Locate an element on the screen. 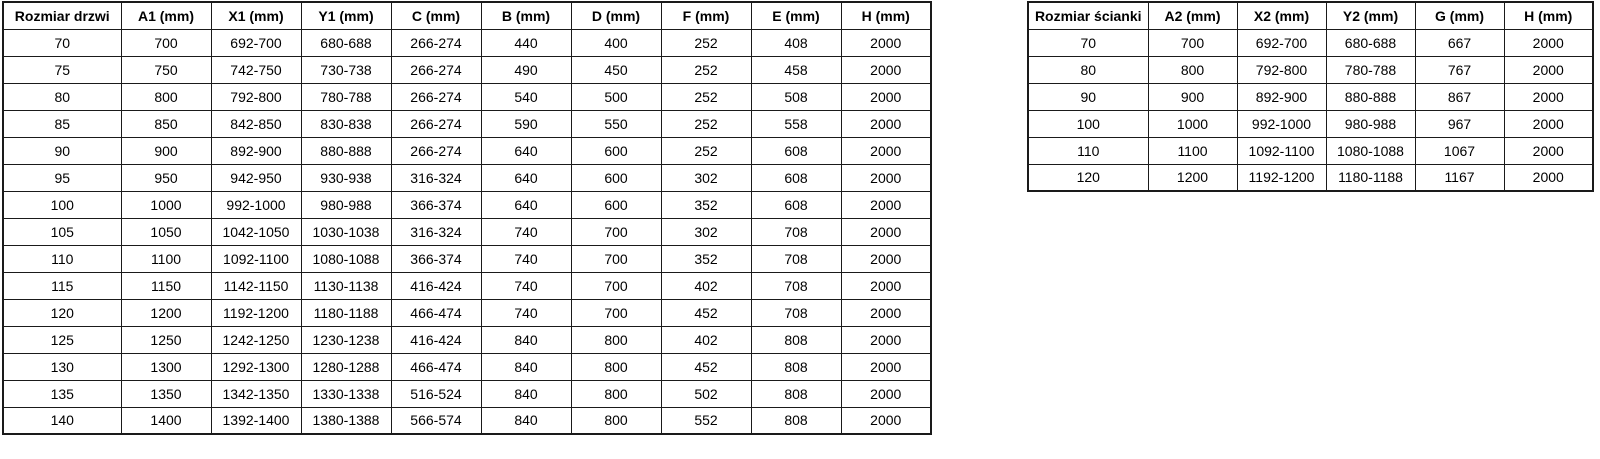 The width and height of the screenshot is (1600, 459). table-cell: 130 is located at coordinates (62, 366).